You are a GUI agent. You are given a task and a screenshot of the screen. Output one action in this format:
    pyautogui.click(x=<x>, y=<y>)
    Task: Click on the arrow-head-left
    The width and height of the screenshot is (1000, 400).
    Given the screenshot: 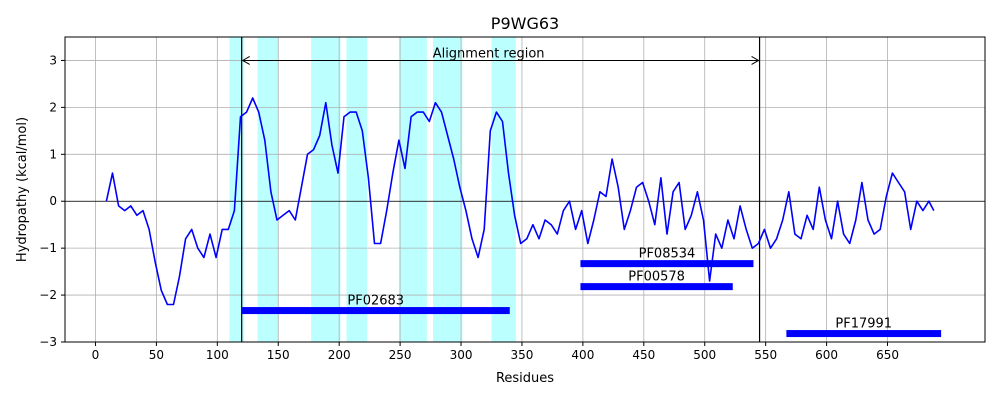 What is the action you would take?
    pyautogui.click(x=245, y=60)
    